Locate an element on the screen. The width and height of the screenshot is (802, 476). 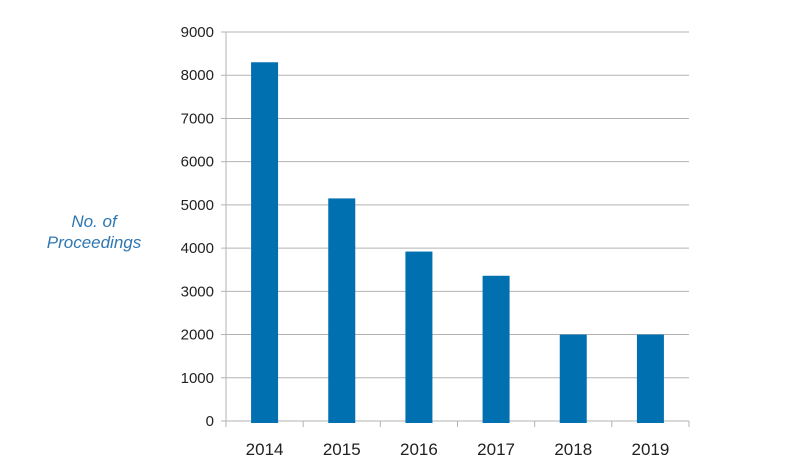
y-tick-label-3000: 3000 is located at coordinates (197, 291).